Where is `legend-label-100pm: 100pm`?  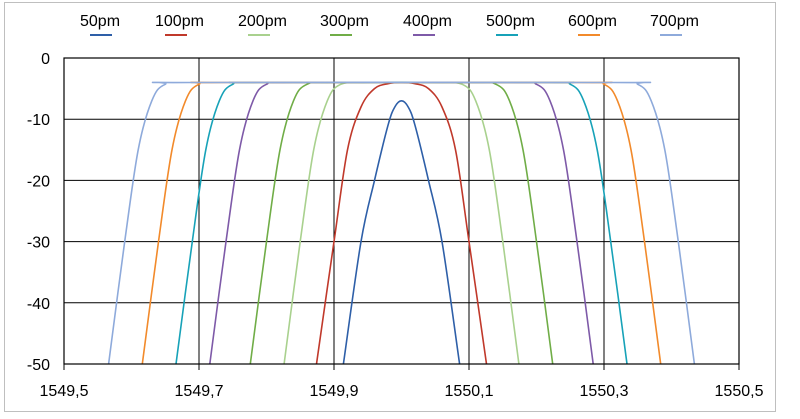 legend-label-100pm: 100pm is located at coordinates (179, 21).